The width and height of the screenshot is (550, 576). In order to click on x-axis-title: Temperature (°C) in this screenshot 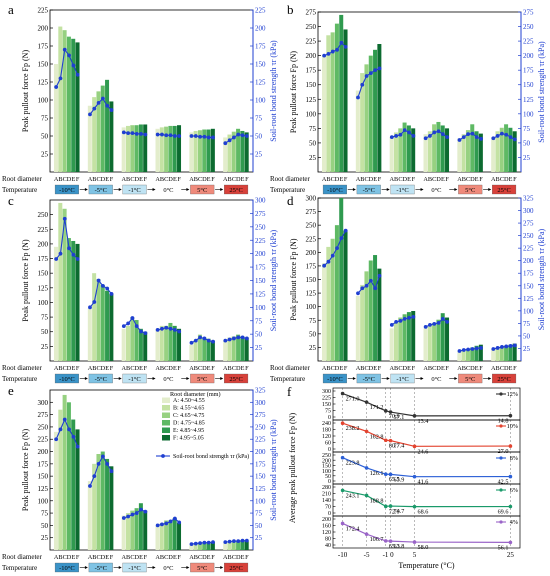, I will do `click(426, 565)`.